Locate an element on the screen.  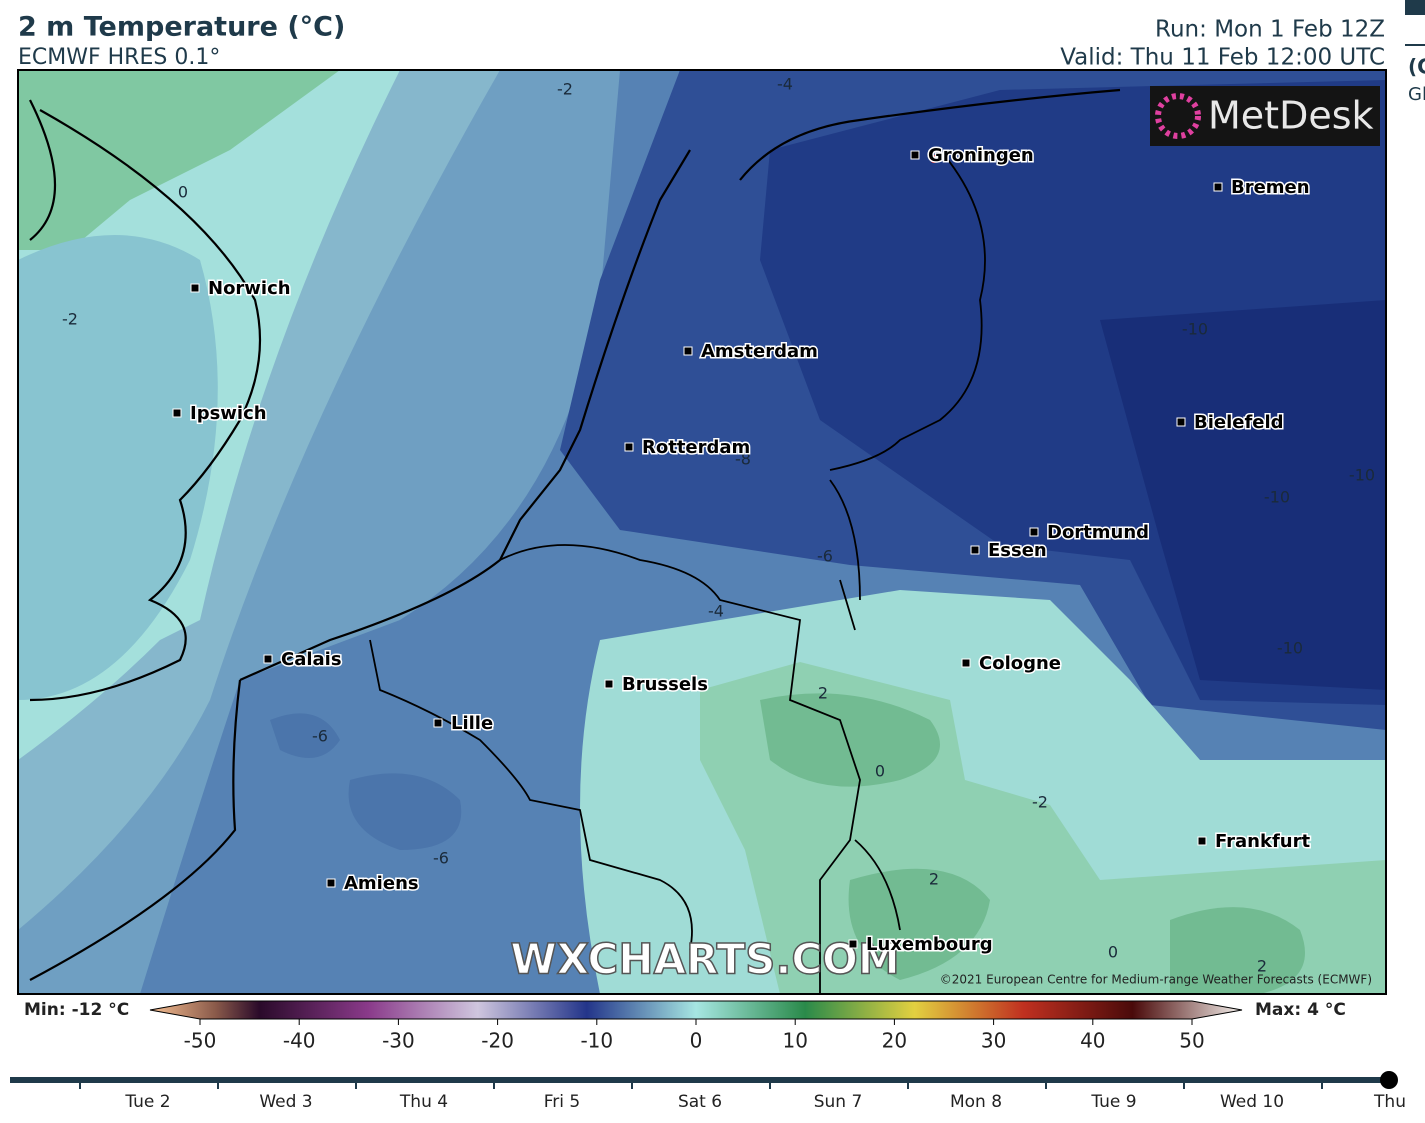
colorbar-tick-label: 10 is located at coordinates (794, 1041).